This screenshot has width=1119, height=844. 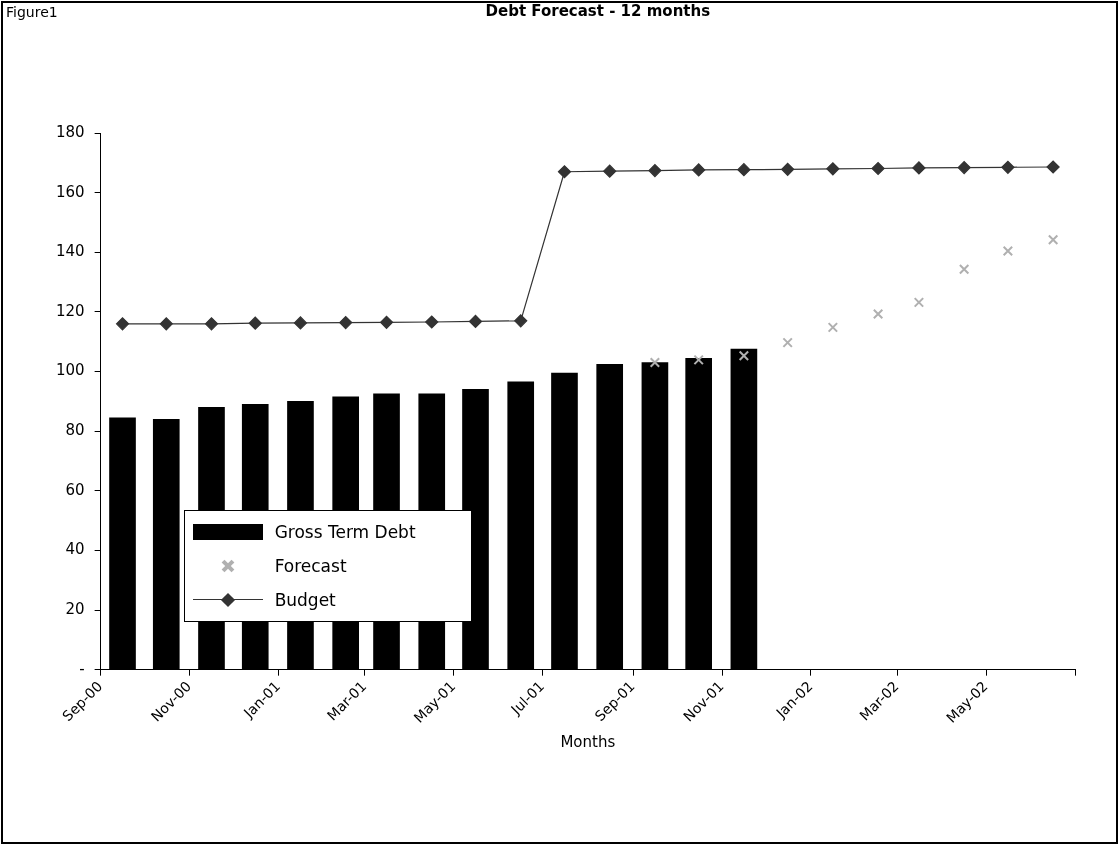 What do you see at coordinates (310, 565) in the screenshot?
I see `legend-label: Forecast` at bounding box center [310, 565].